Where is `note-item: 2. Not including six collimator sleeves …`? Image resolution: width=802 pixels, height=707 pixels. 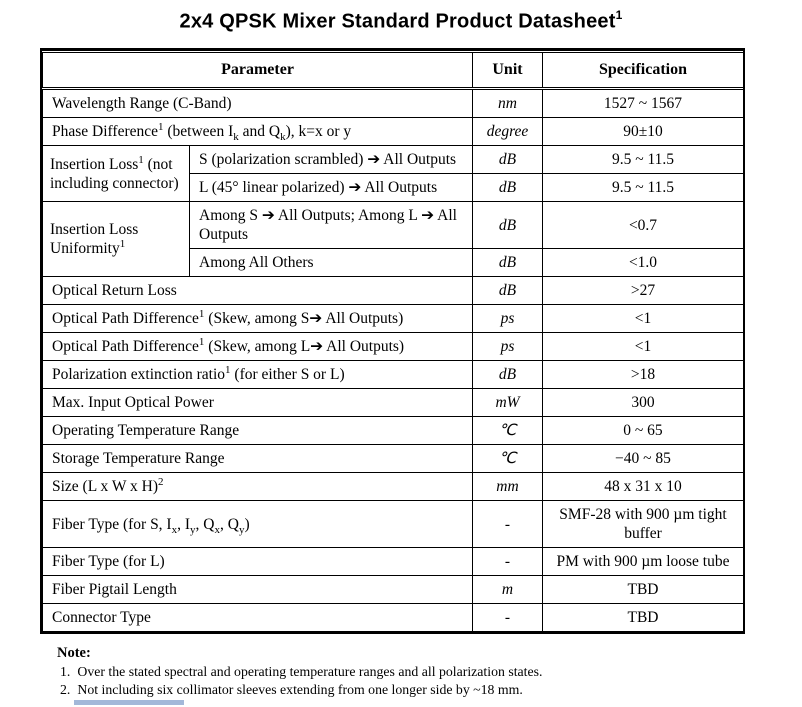
note-item: 2. Not including six collimator sleeves … is located at coordinates (408, 690).